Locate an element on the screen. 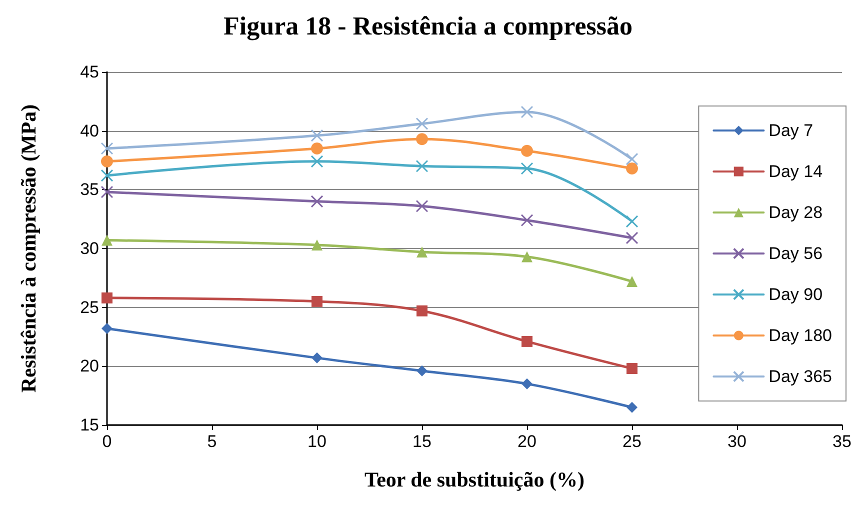 The width and height of the screenshot is (856, 507). y-tick-label: 40 is located at coordinates (89, 130).